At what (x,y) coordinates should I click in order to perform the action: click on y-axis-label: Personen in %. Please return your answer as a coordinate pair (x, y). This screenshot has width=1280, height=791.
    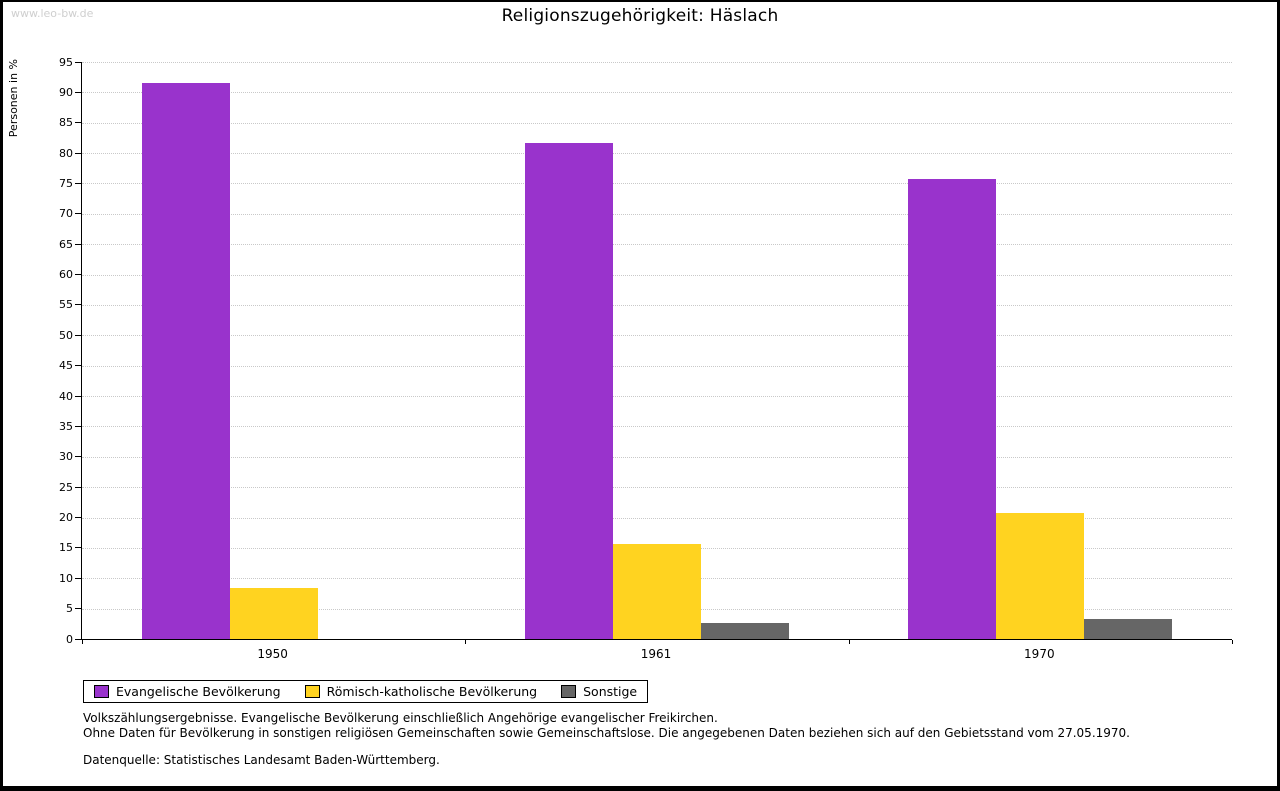
    Looking at the image, I should click on (13, 98).